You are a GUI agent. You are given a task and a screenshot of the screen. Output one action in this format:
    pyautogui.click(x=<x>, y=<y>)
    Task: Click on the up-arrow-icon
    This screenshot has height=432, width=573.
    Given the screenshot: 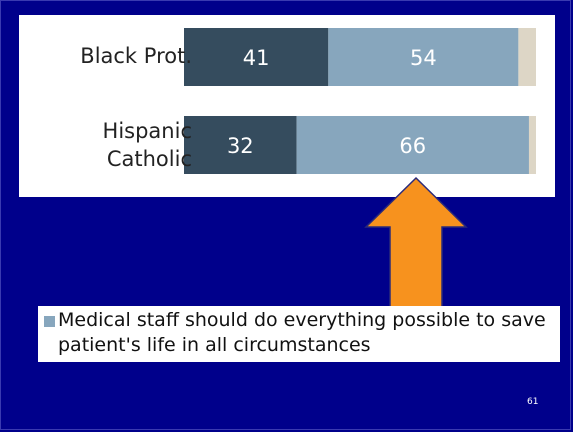 What is the action you would take?
    pyautogui.click(x=416, y=243)
    